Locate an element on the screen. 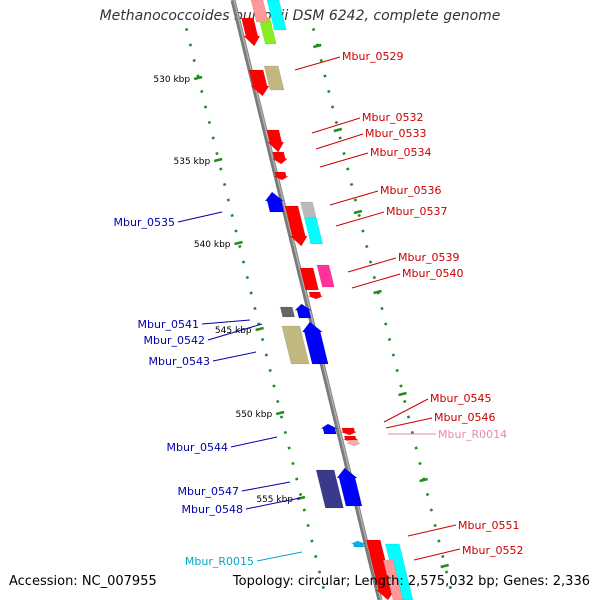 The width and height of the screenshot is (600, 600). gene-label: Mbur_0539 is located at coordinates (428, 257).